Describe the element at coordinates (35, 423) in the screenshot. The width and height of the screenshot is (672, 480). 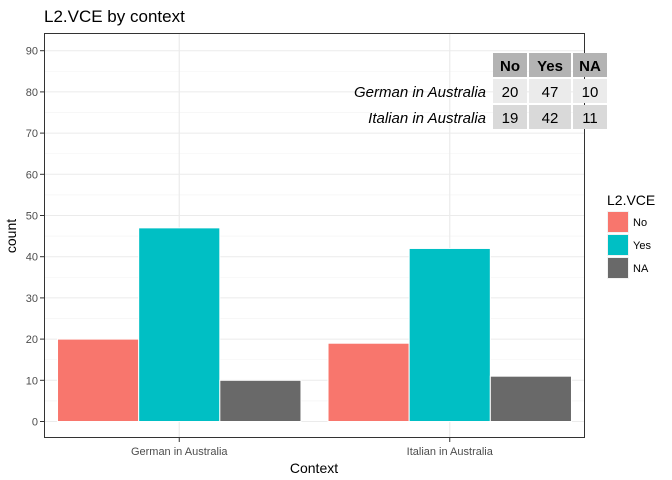
I see `y-tick-label: 0` at that location.